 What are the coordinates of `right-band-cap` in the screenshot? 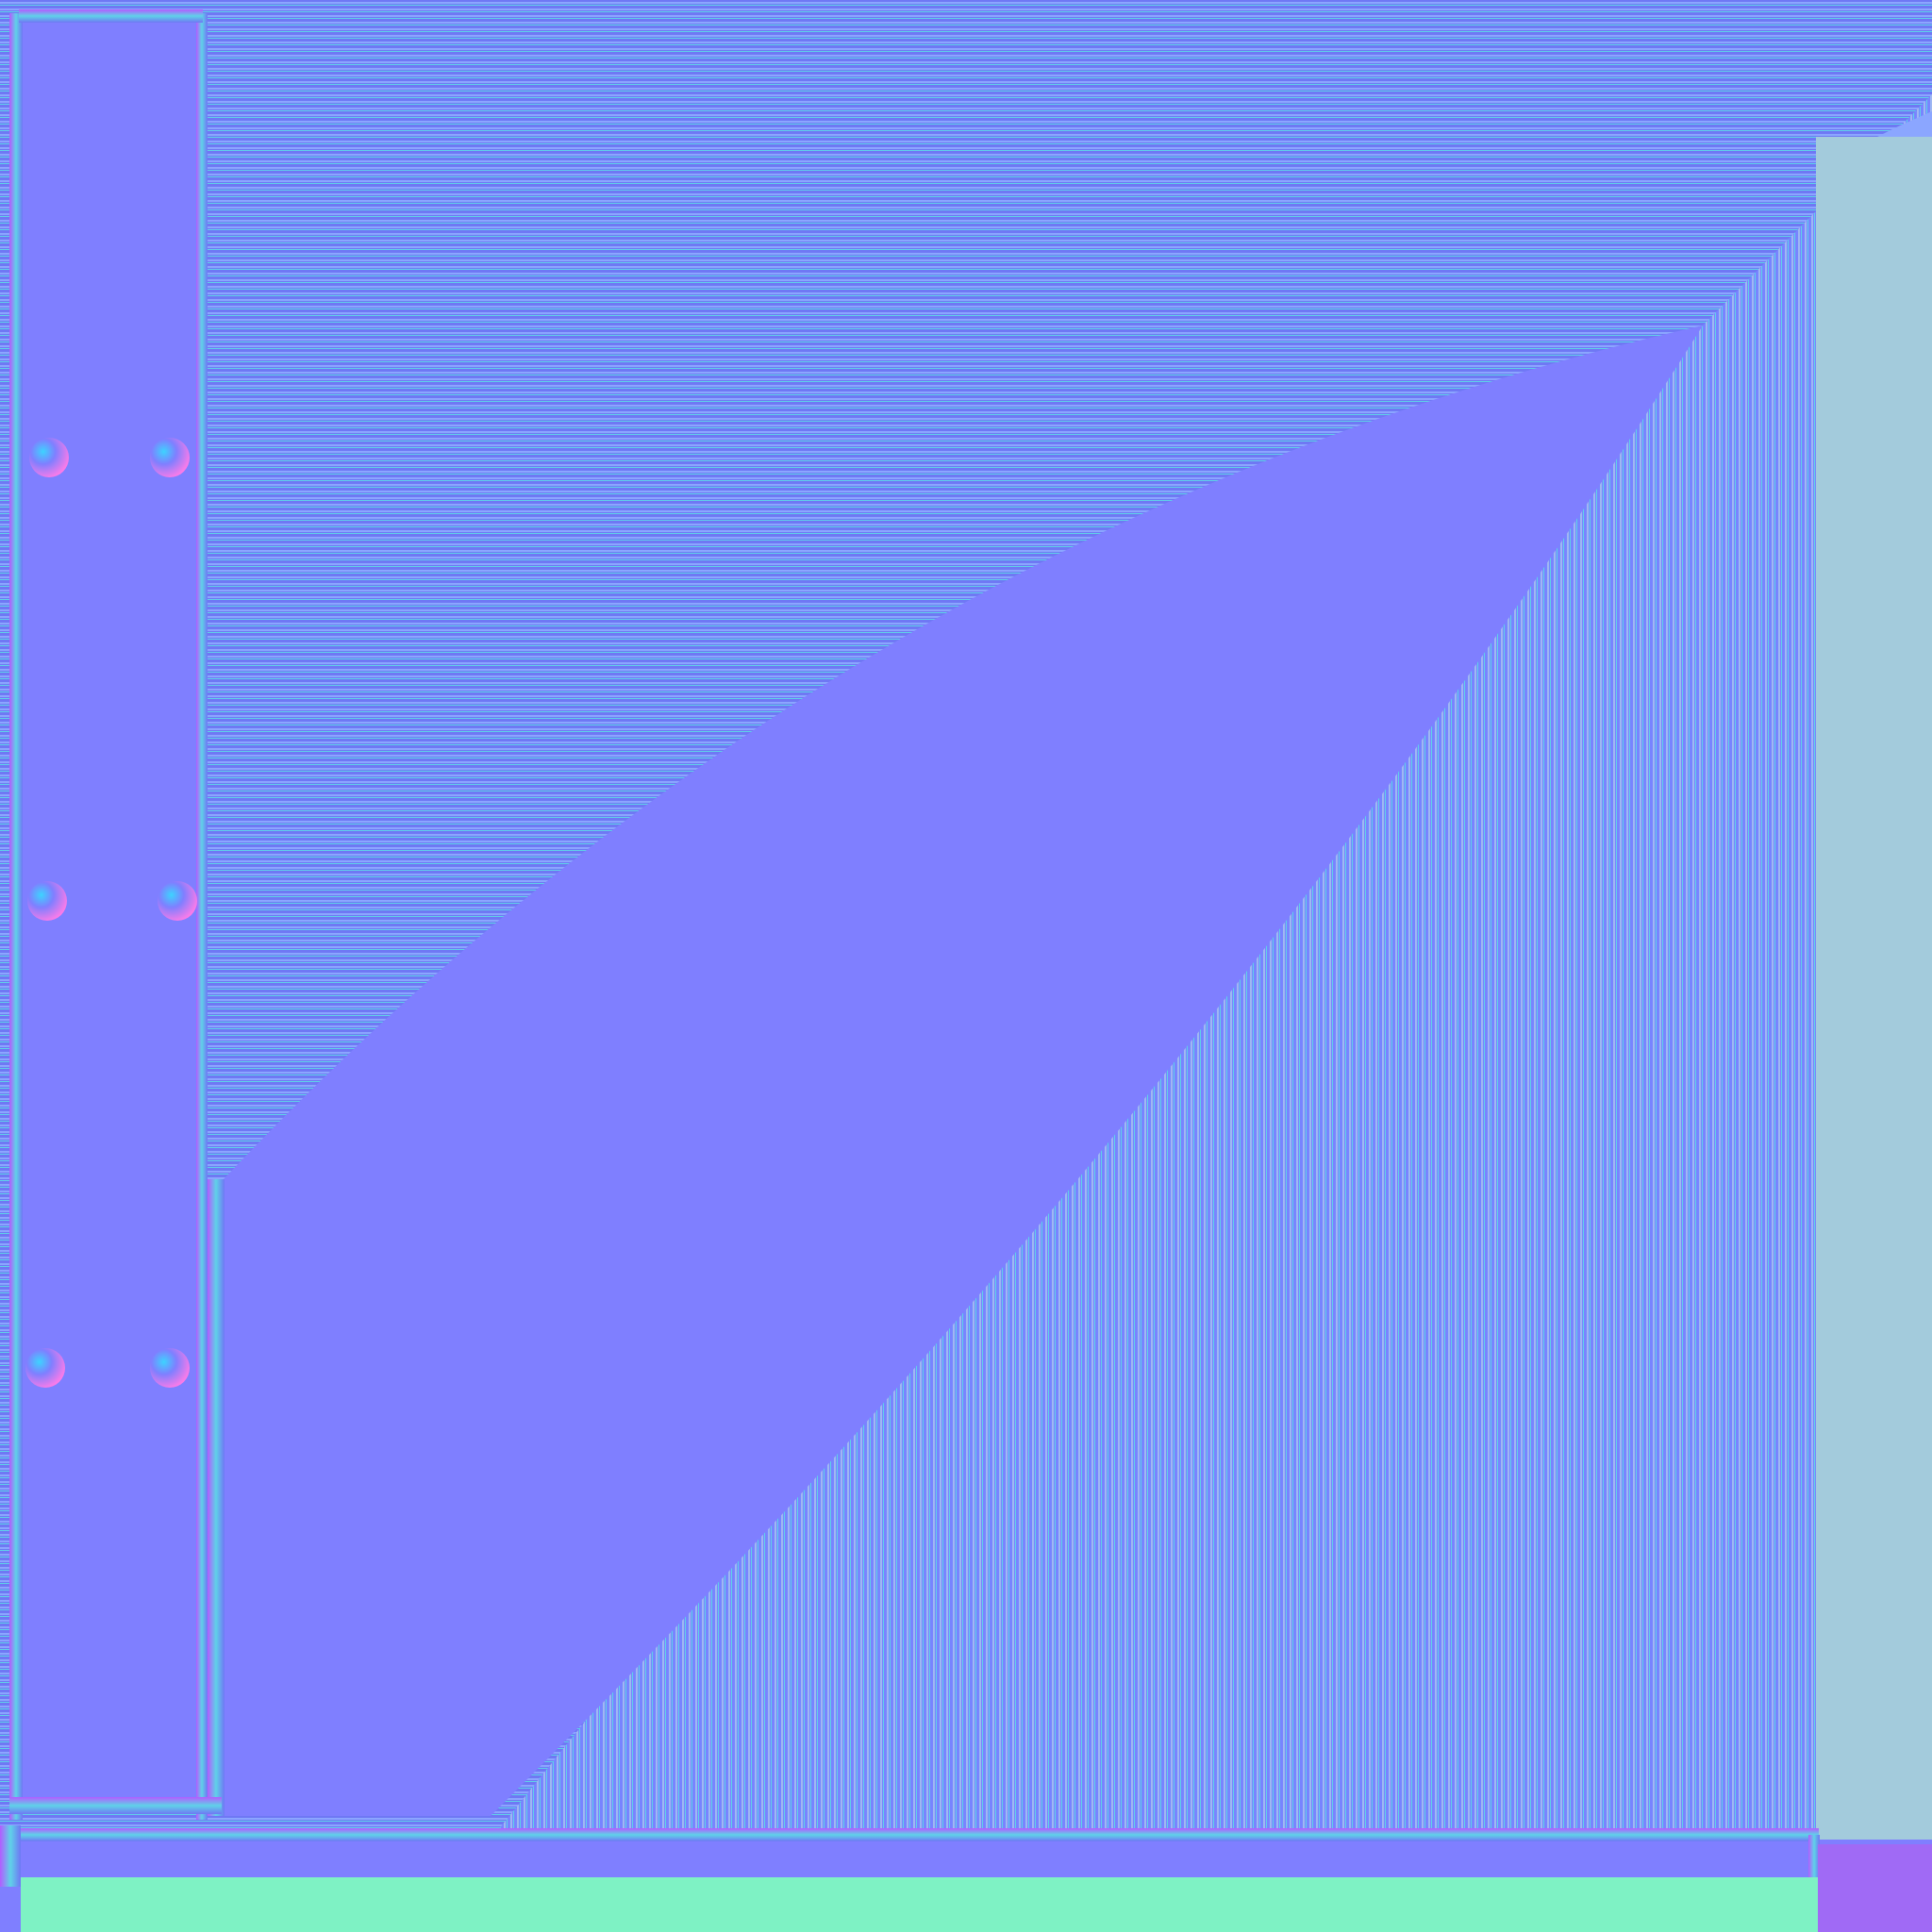 It's located at (1905, 124).